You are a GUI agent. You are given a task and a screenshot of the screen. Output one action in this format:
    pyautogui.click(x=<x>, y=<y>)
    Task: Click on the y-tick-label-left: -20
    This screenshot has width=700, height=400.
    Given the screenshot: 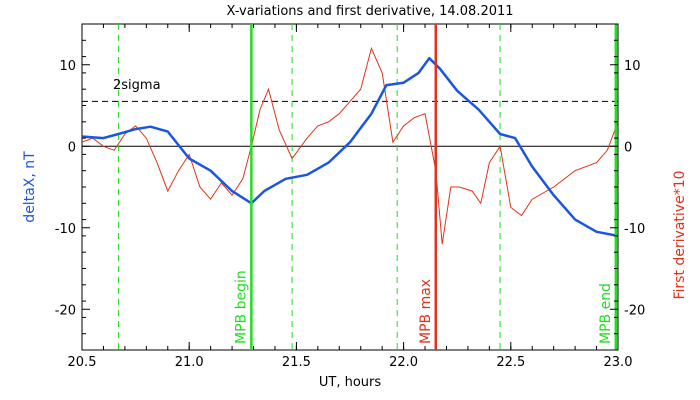 What is the action you would take?
    pyautogui.click(x=65, y=310)
    